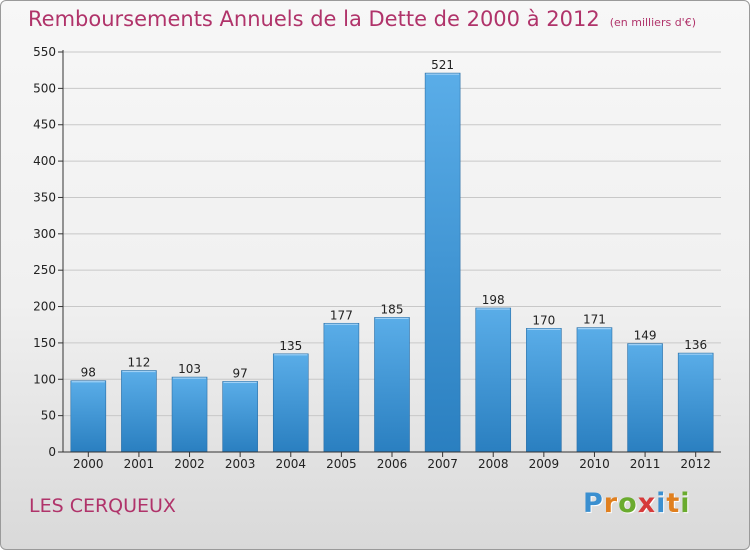 The width and height of the screenshot is (750, 550). Describe the element at coordinates (341, 315) in the screenshot. I see `data-label: 177` at that location.